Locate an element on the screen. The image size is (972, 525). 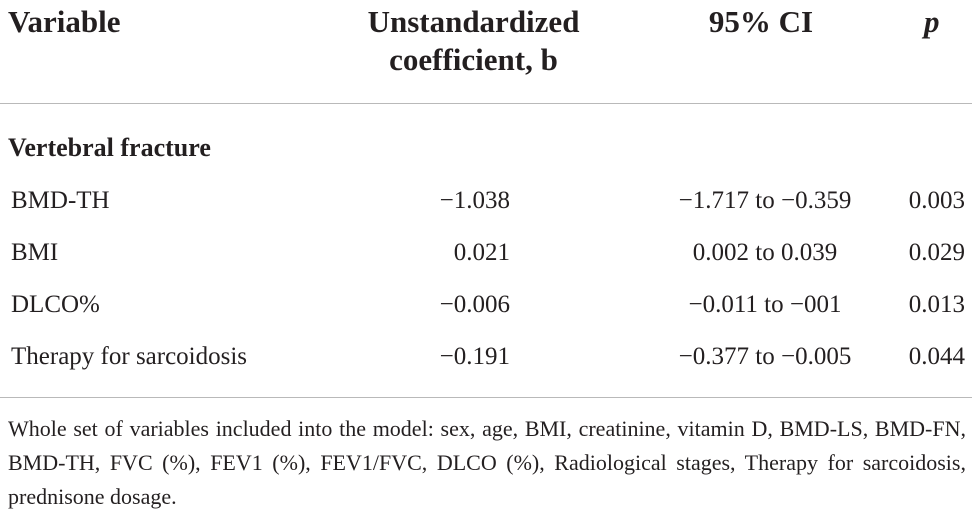
cell-p: 0.044 is located at coordinates (936, 356).